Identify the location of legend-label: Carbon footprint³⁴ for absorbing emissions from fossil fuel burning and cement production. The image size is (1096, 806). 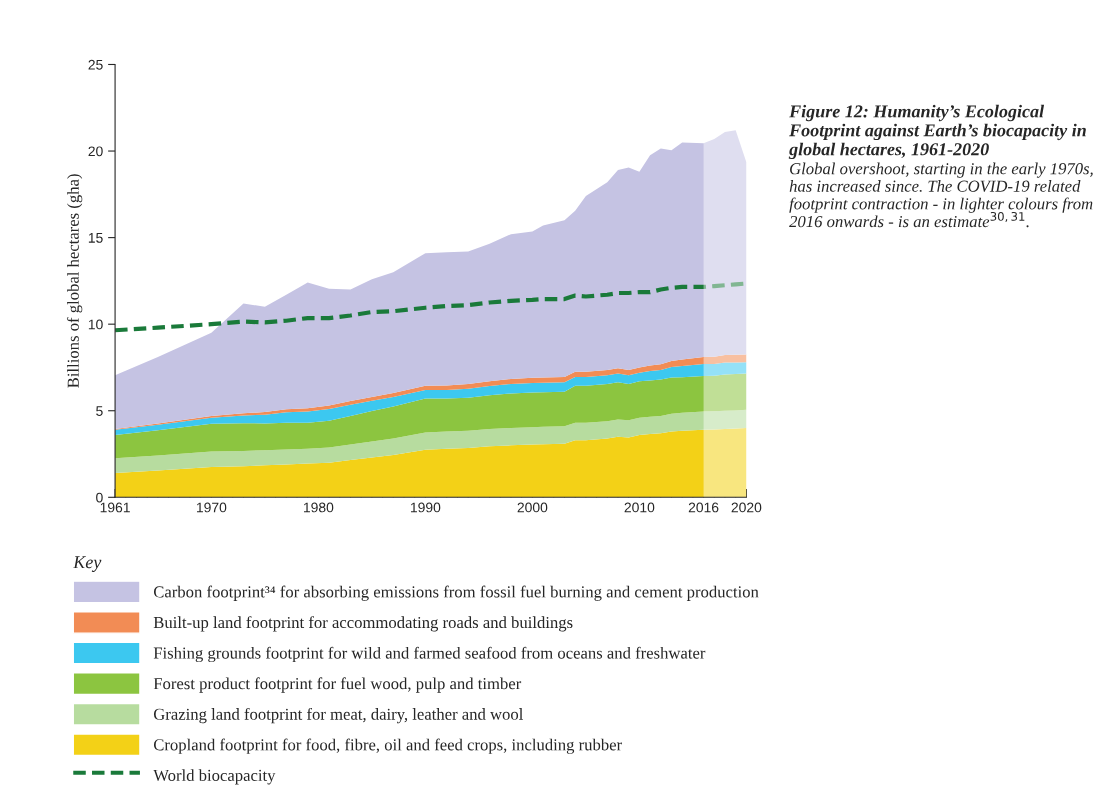
(456, 593).